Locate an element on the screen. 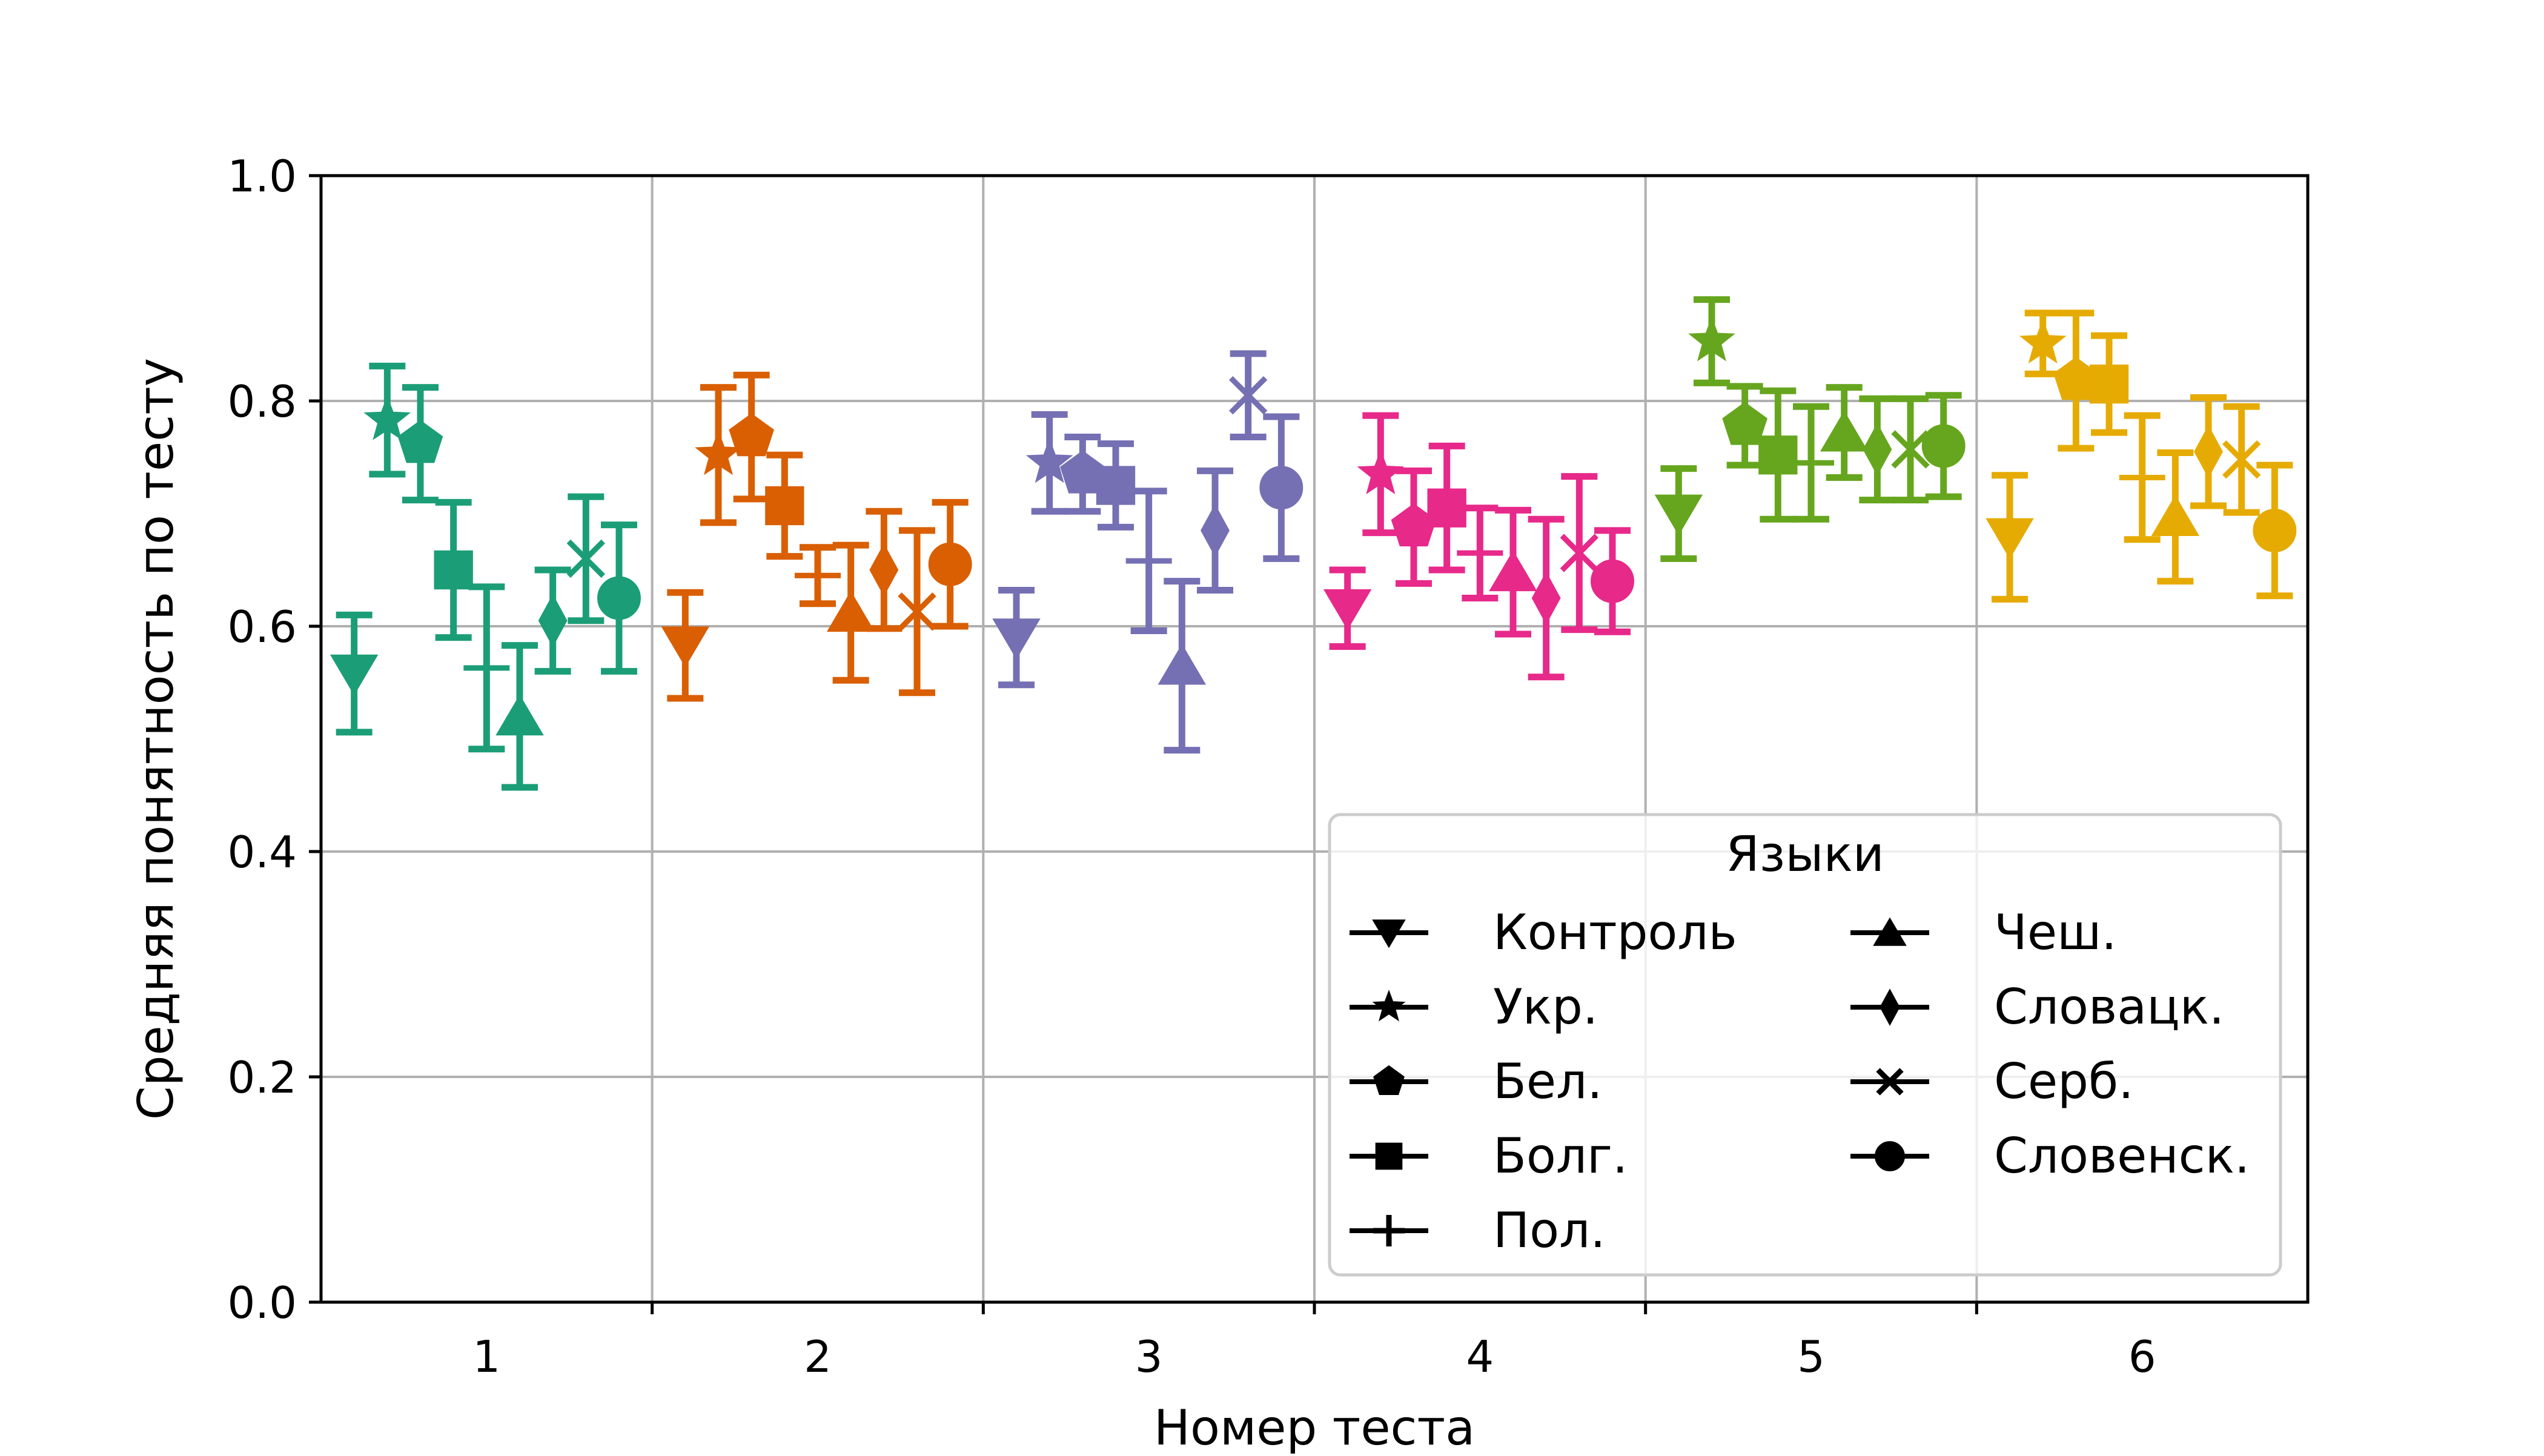  y-tick-label: 0.6 is located at coordinates (262, 626).